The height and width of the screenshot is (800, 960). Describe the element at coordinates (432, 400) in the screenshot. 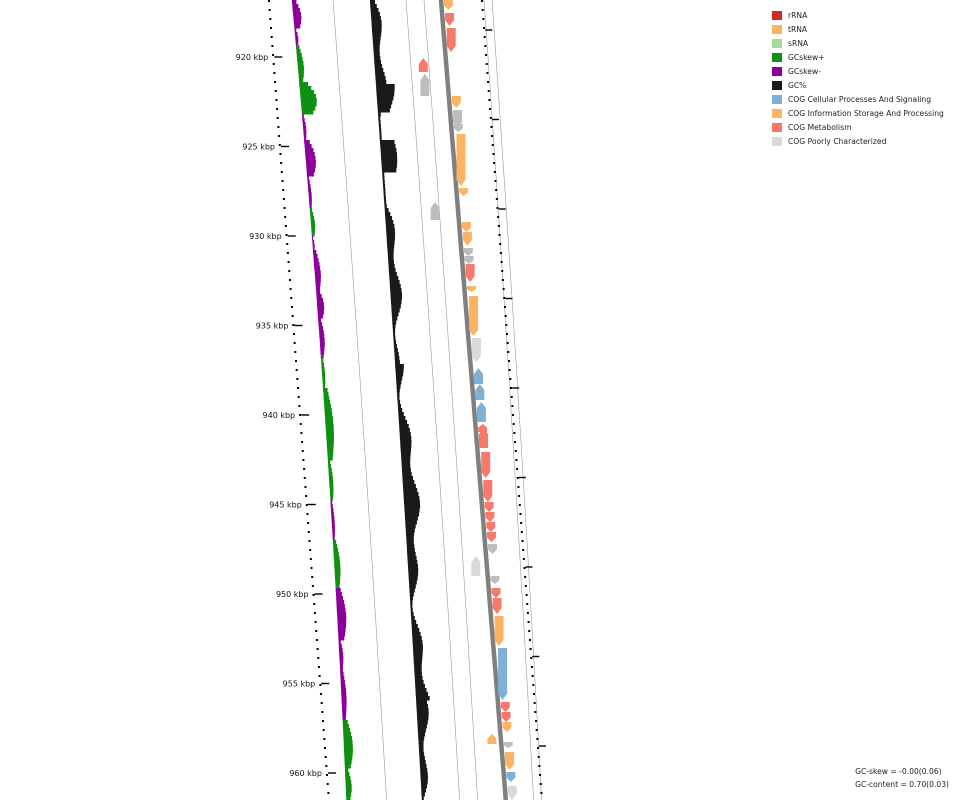

I see `track-guide-line` at that location.